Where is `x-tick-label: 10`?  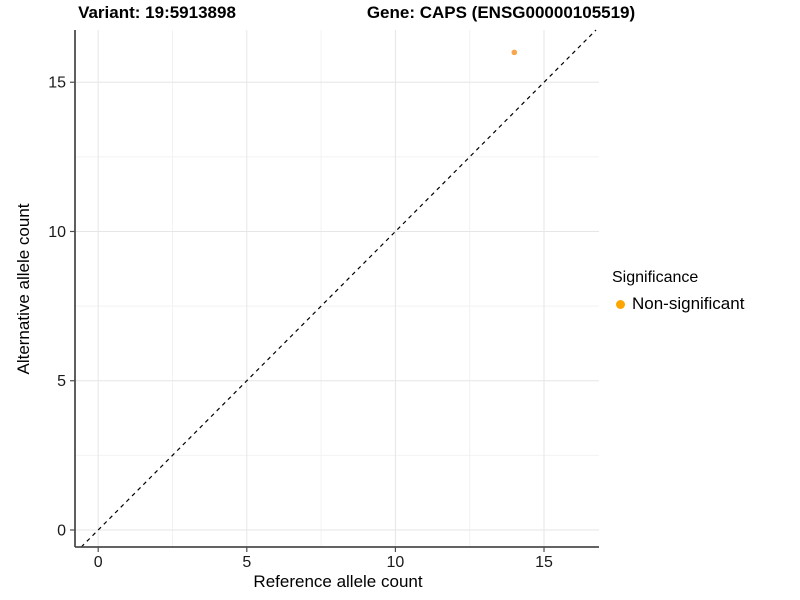
x-tick-label: 10 is located at coordinates (396, 562).